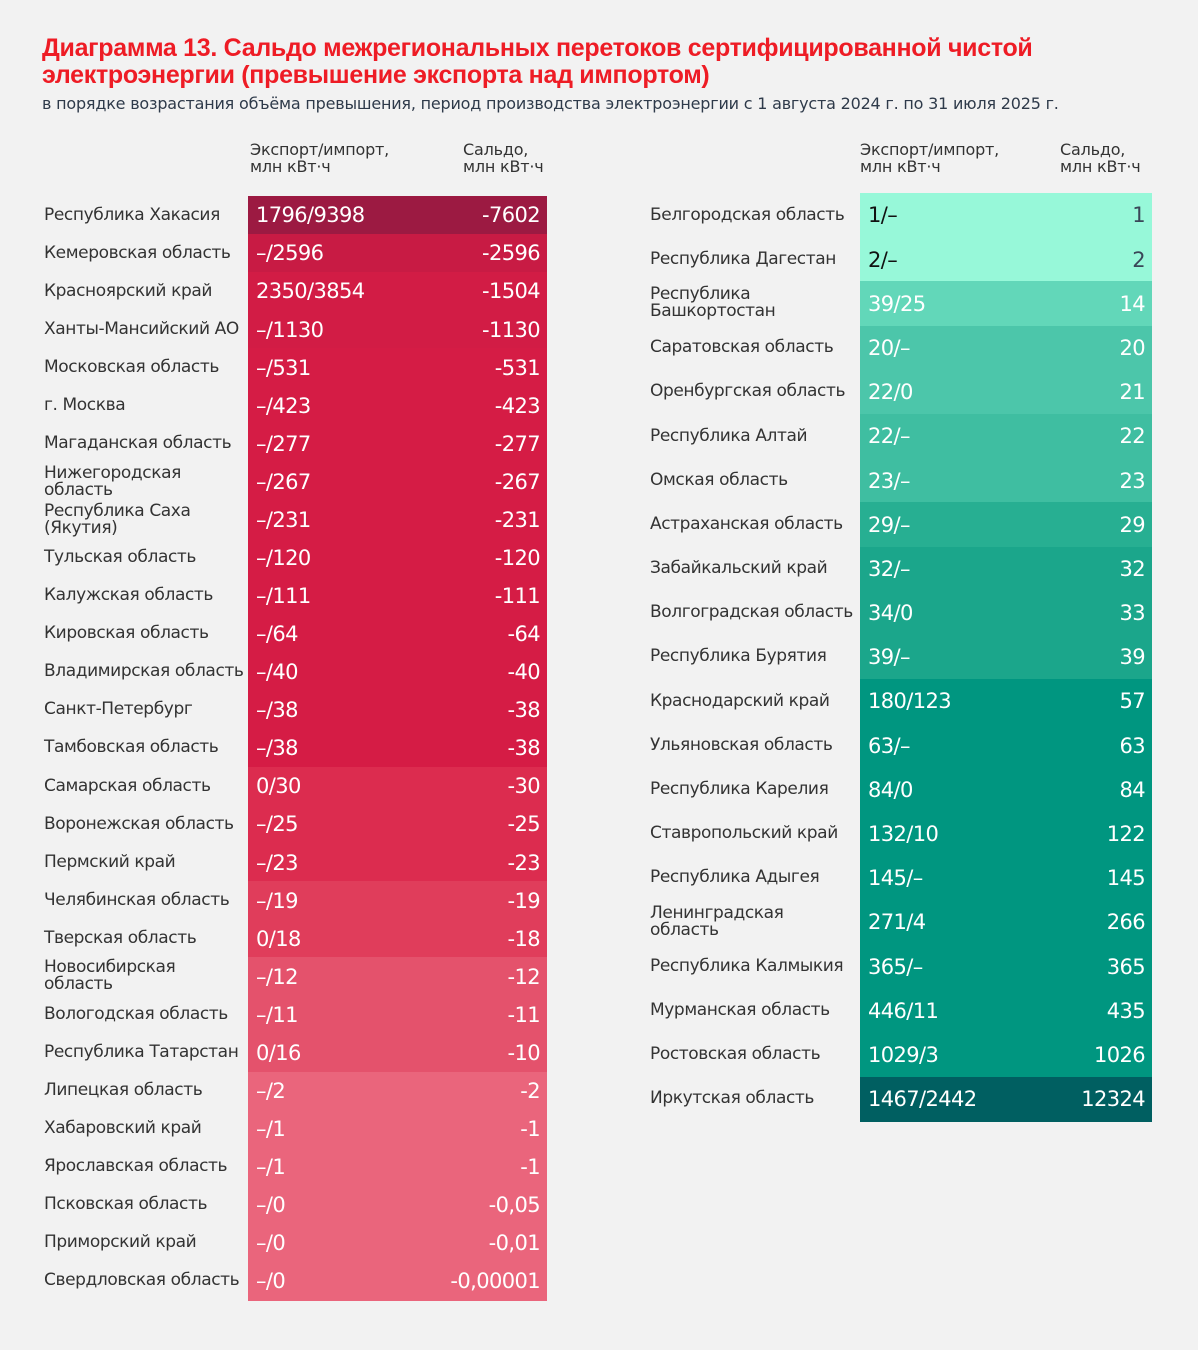  I want to click on export-import-value: –/1130, so click(290, 329).